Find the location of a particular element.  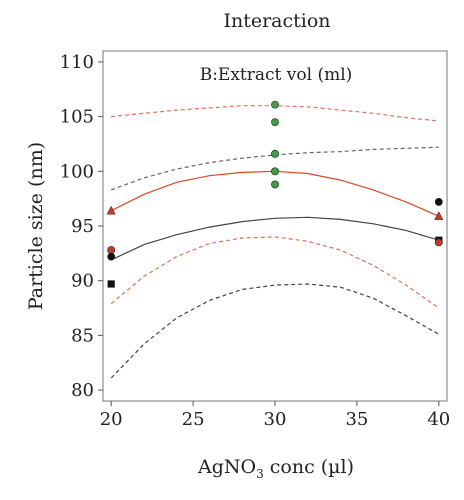

x-tick-label: 35 is located at coordinates (356, 419).